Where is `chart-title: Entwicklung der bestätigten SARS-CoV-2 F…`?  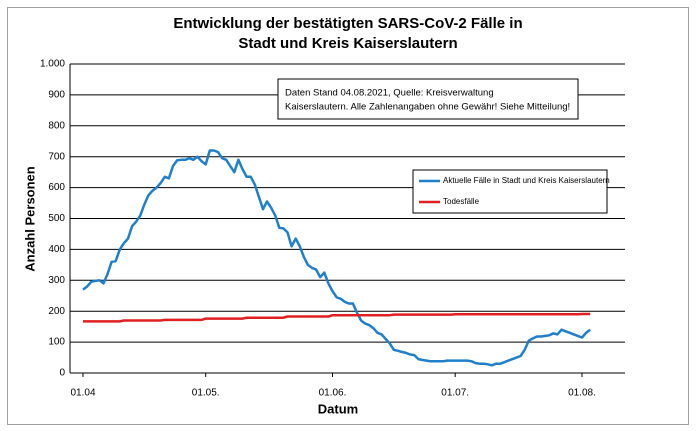 chart-title: Entwicklung der bestätigten SARS-CoV-2 F… is located at coordinates (347, 23).